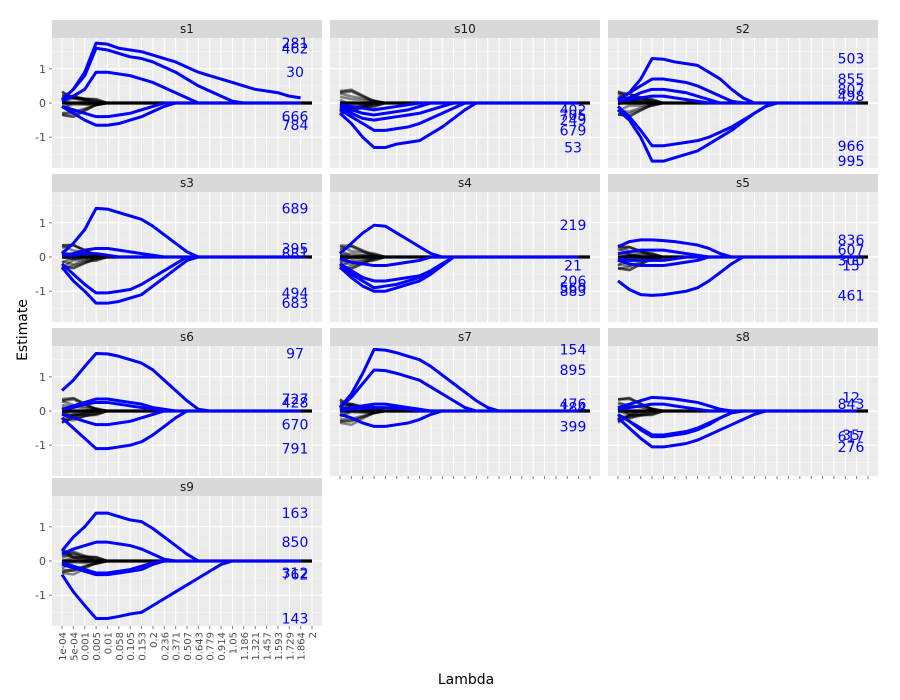 The width and height of the screenshot is (900, 700). What do you see at coordinates (295, 400) in the screenshot?
I see `series-label-727: 727` at bounding box center [295, 400].